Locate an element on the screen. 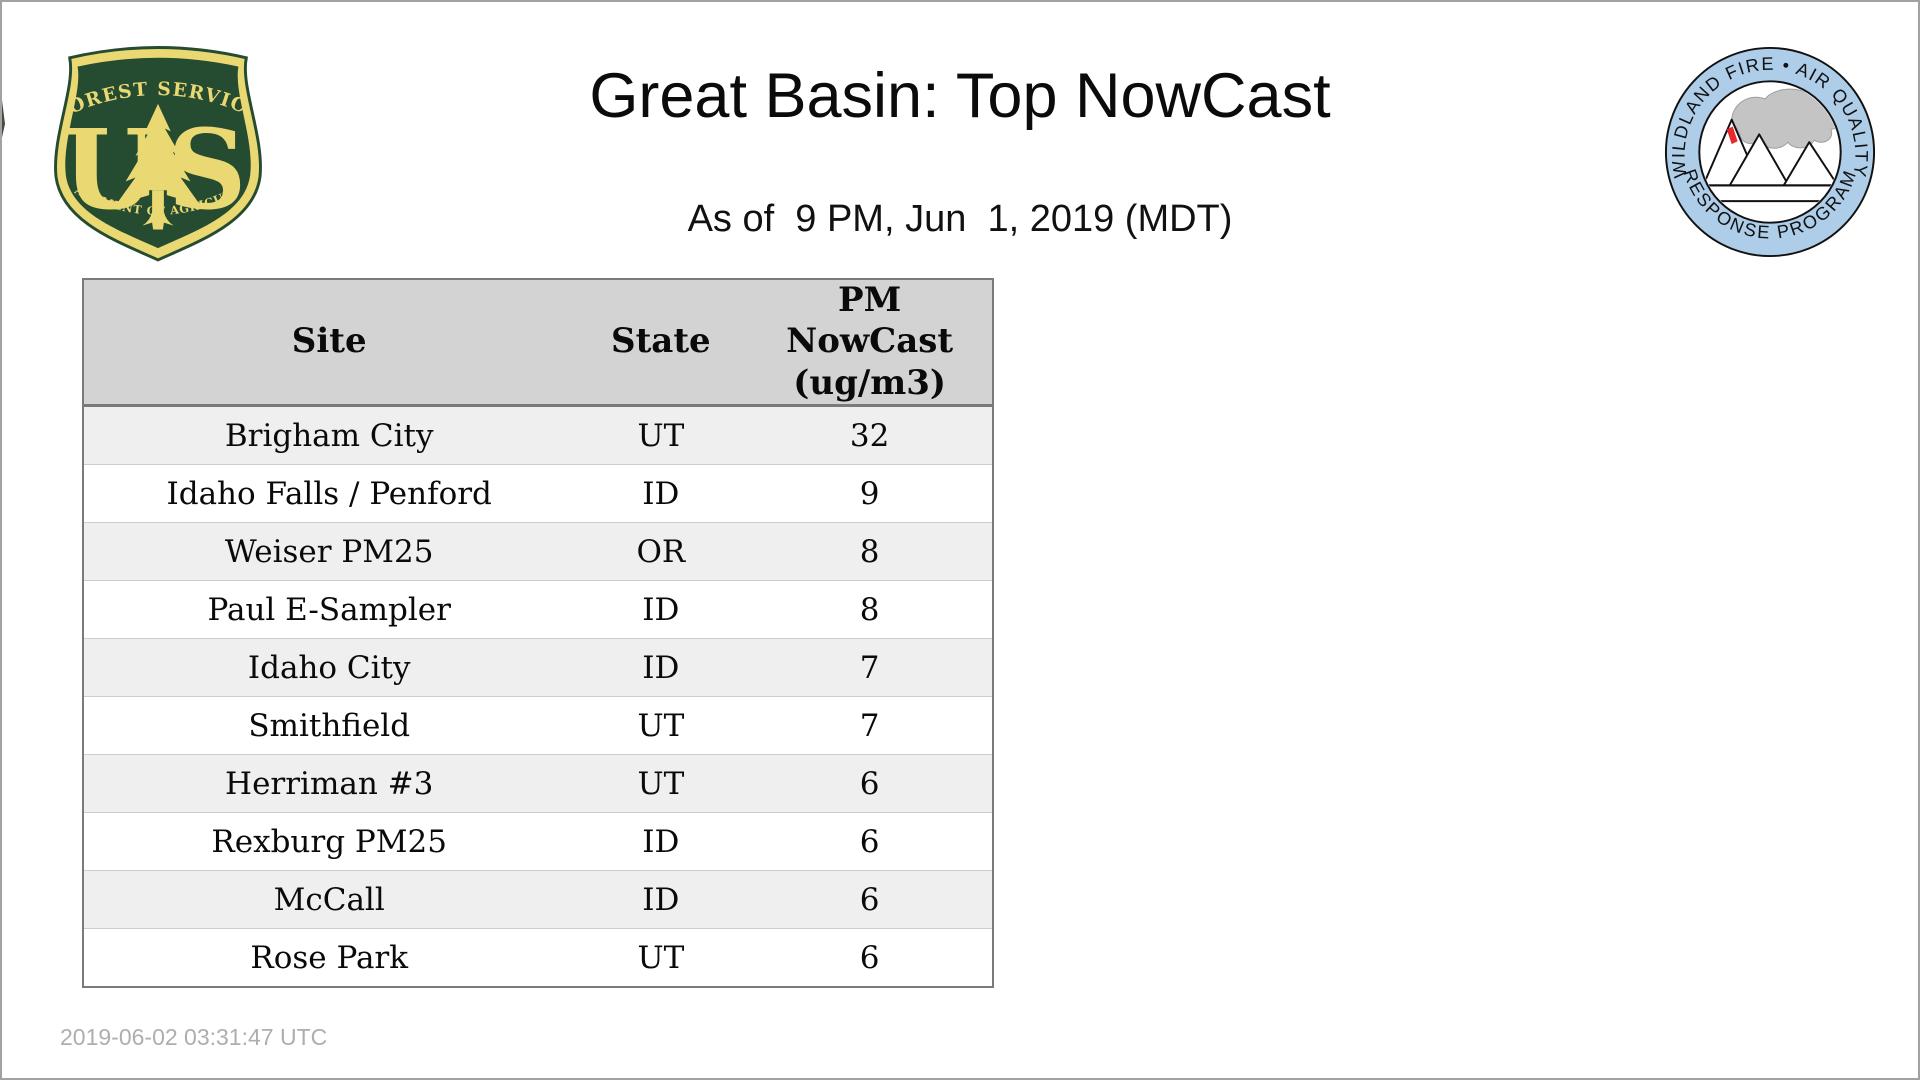 The height and width of the screenshot is (1080, 1920). table-row: Rexburg PM25 ID 6 is located at coordinates (538, 841).